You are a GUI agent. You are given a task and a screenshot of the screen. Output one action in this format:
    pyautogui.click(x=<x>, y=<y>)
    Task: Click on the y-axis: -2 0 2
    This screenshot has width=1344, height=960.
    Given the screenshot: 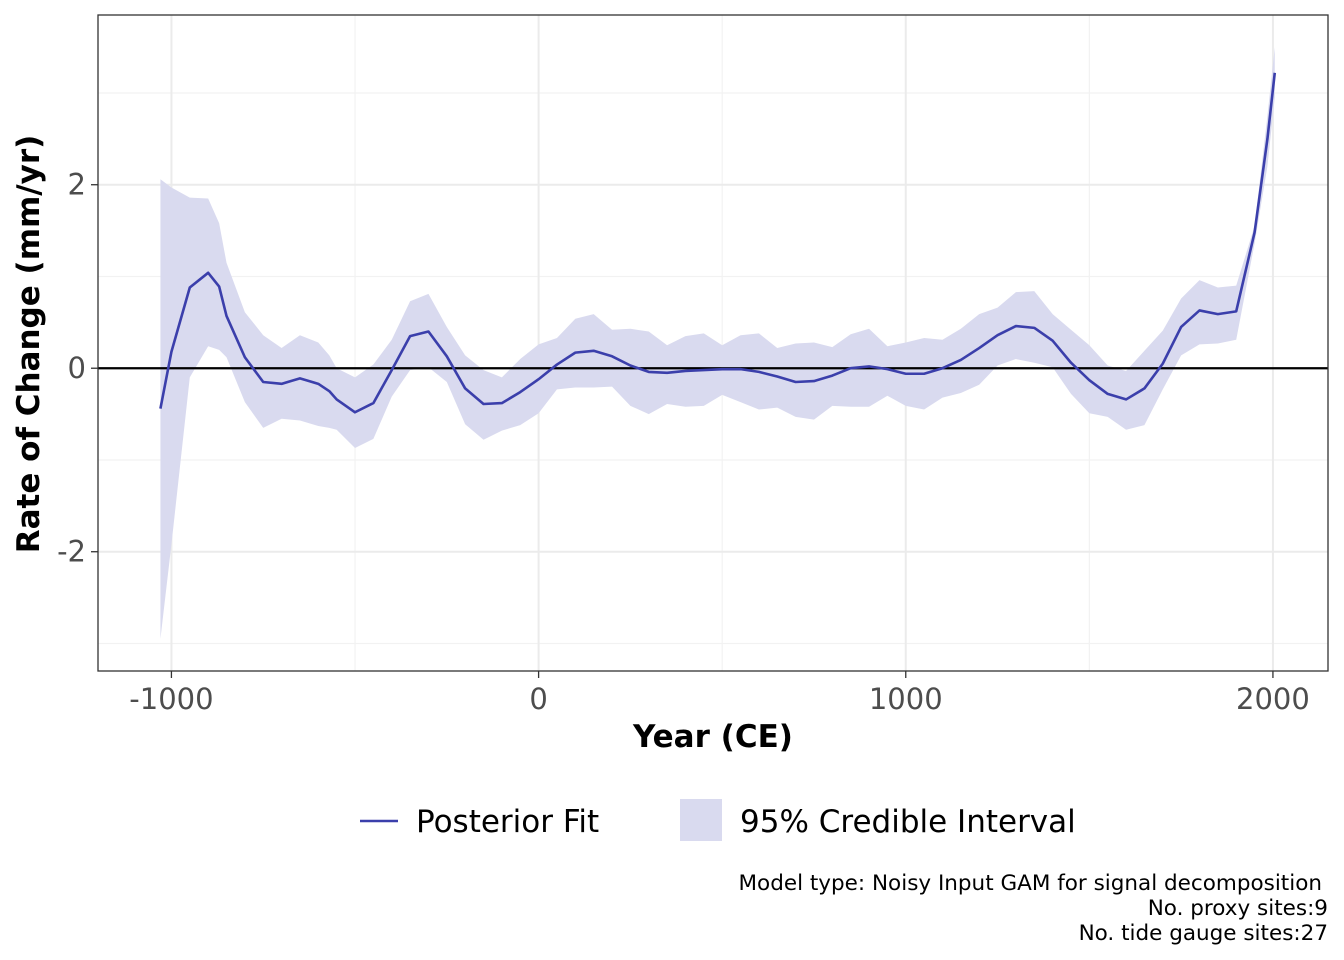 What is the action you would take?
    pyautogui.click(x=77, y=368)
    